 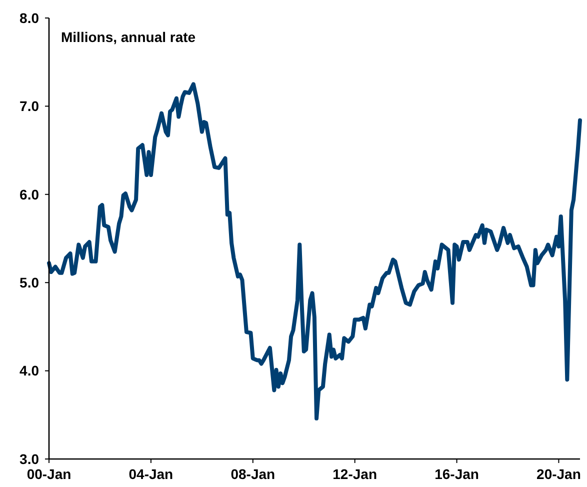 What do you see at coordinates (30, 282) in the screenshot?
I see `y-tick-label: 5.0` at bounding box center [30, 282].